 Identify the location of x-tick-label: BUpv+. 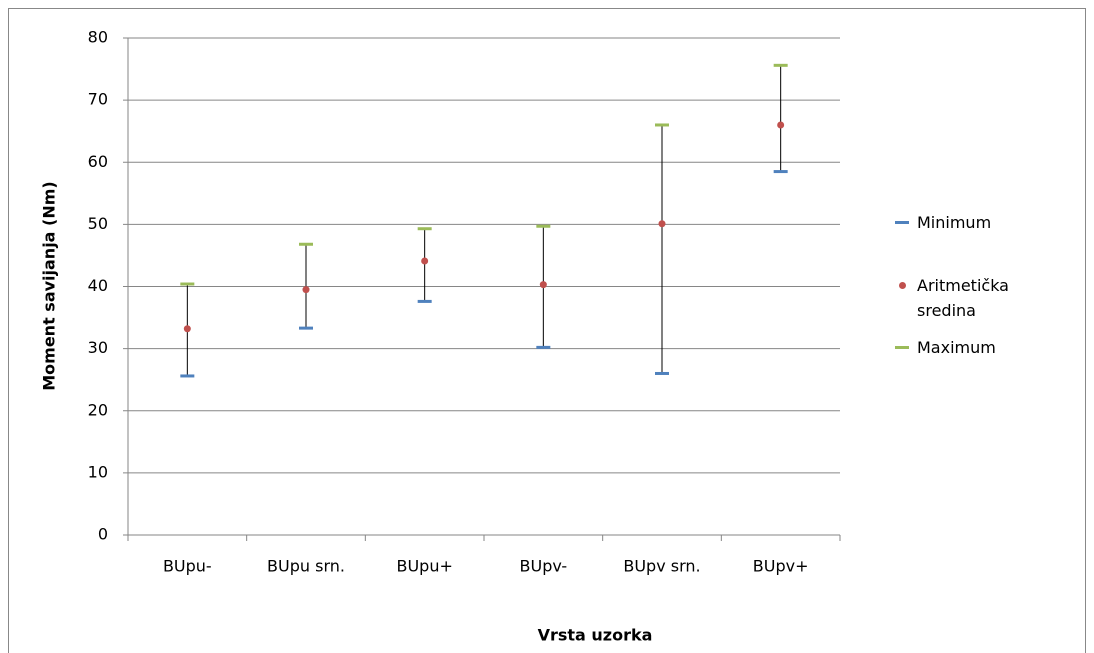
(781, 566).